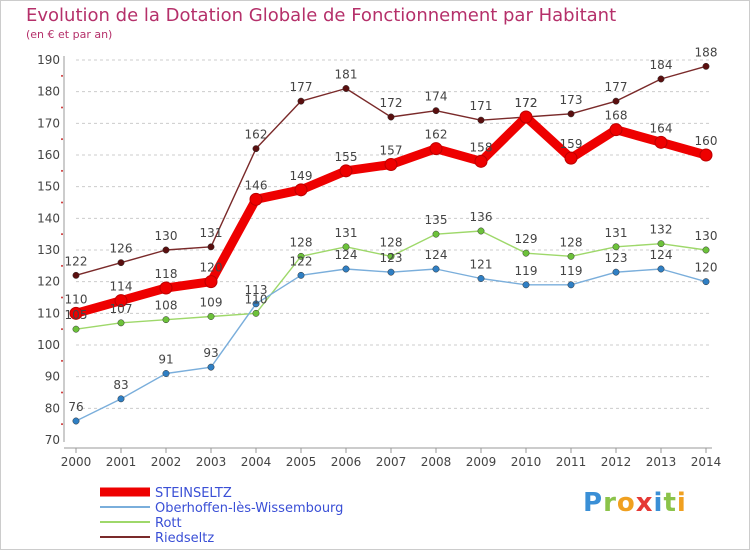  What do you see at coordinates (76, 261) in the screenshot?
I see `data-label: 122` at bounding box center [76, 261].